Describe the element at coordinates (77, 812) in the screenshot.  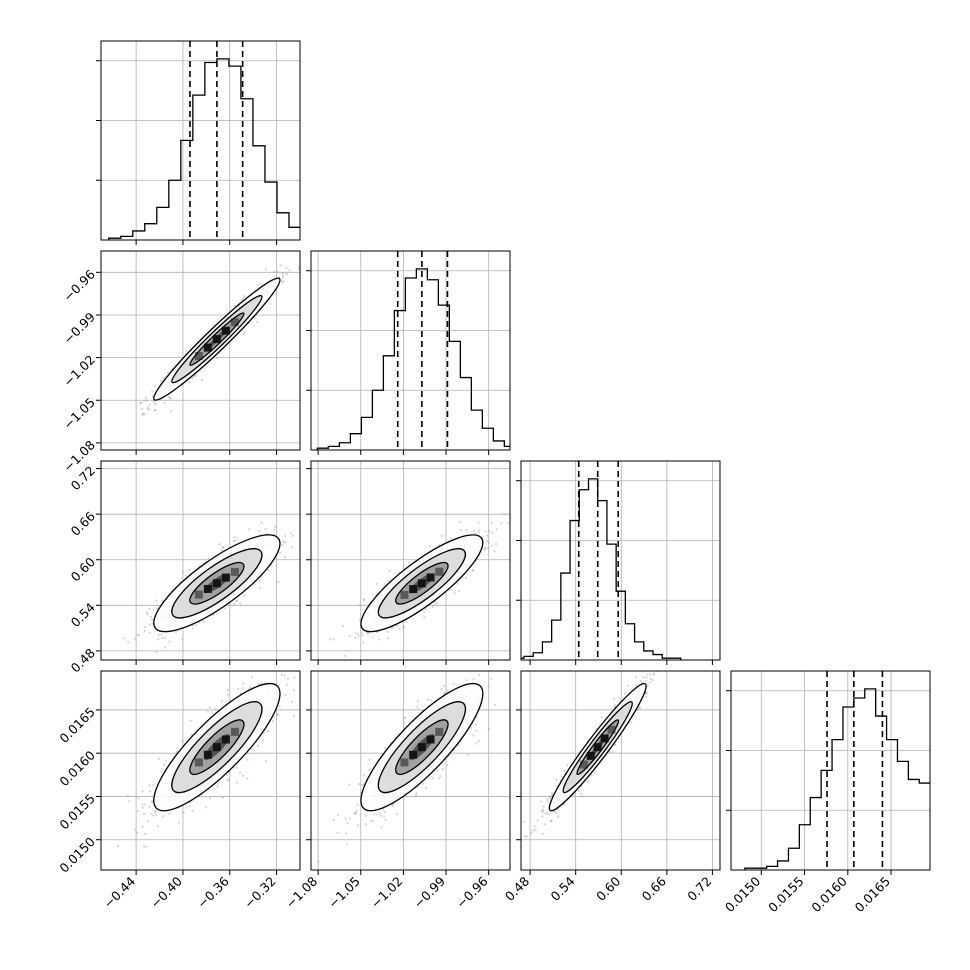
I see `y-tick-label: 0.0155` at that location.